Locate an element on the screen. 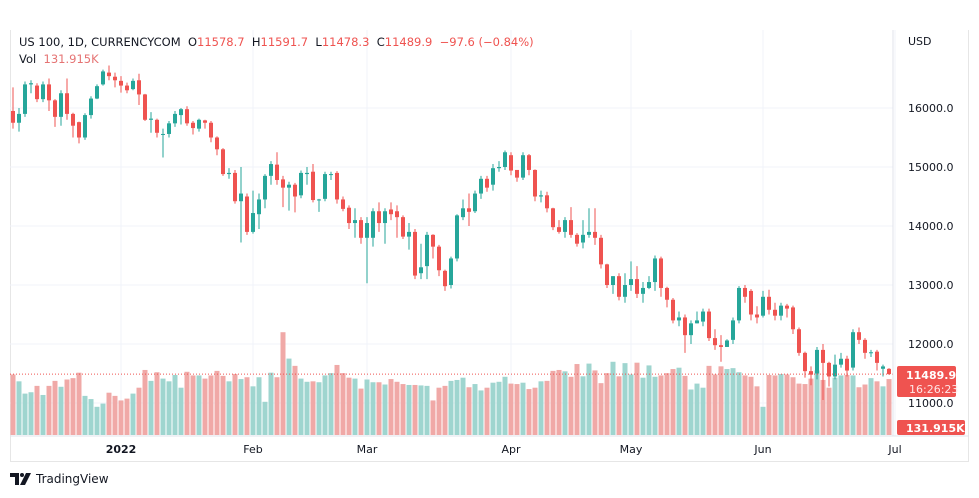  tradingview-brand: TradingView is located at coordinates (59, 479).